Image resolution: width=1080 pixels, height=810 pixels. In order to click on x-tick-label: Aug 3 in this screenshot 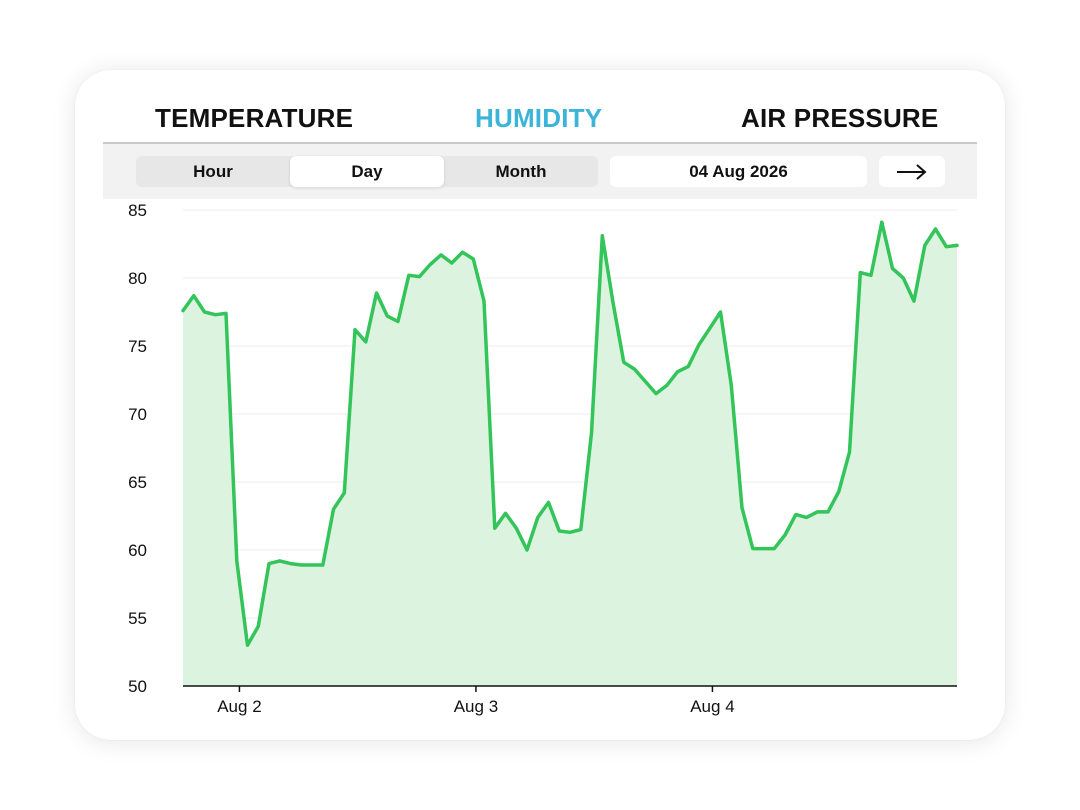, I will do `click(476, 706)`.